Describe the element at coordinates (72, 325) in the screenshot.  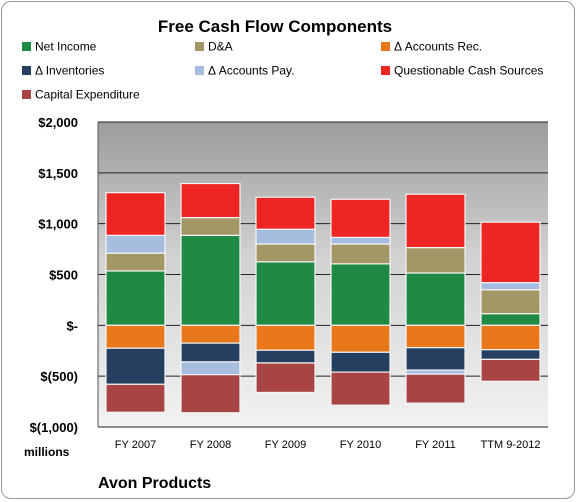
I see `y-tick-label: $-` at that location.